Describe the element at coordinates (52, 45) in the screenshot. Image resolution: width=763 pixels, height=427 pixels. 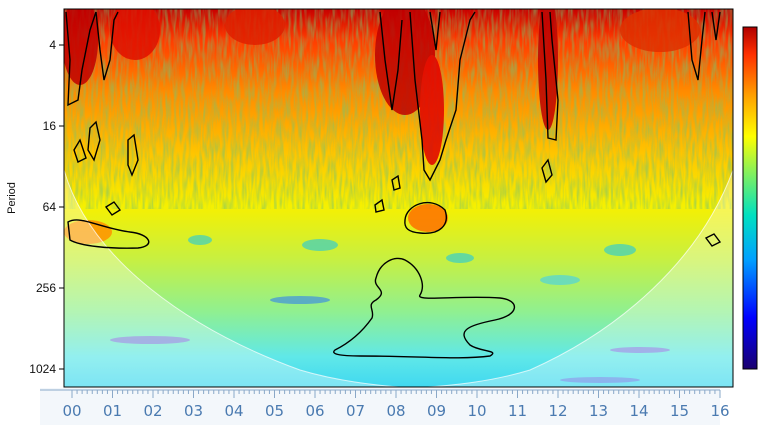
I see `y-tick-label: 4` at that location.